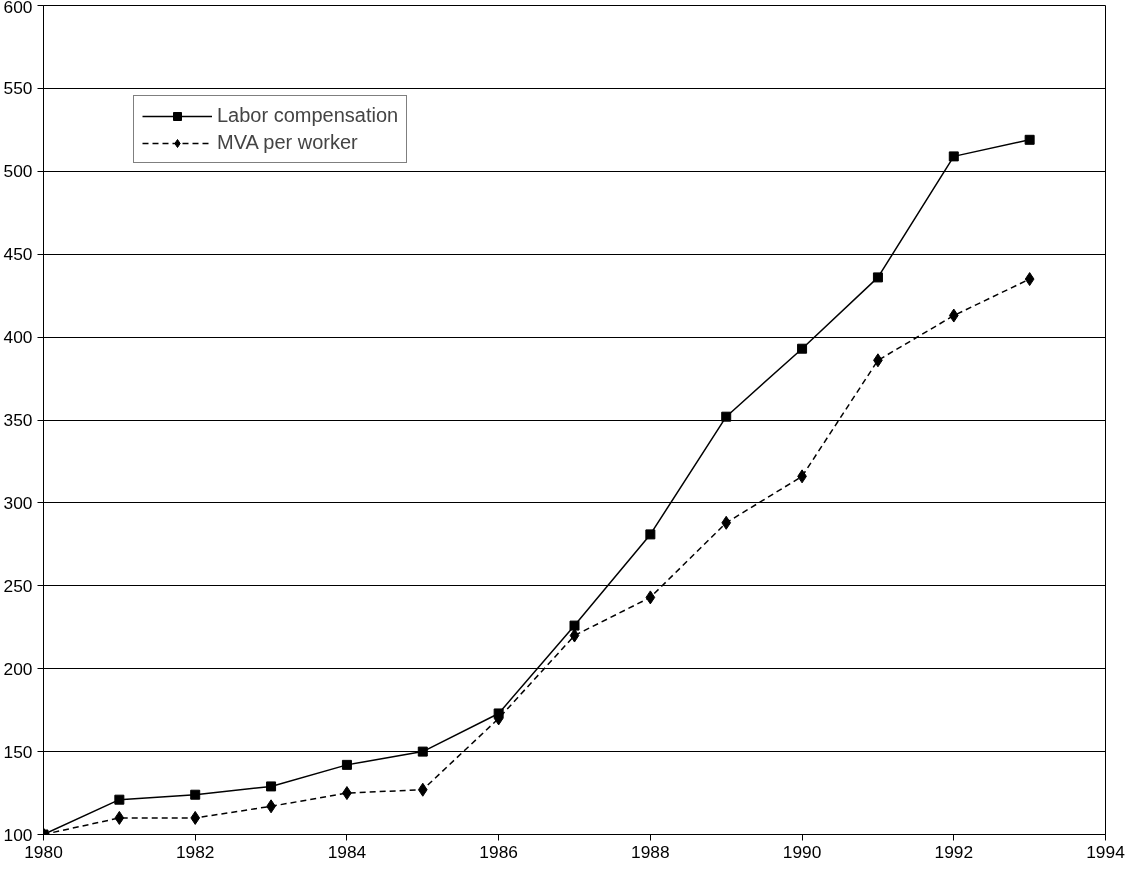  I want to click on x-tick-label: 1988, so click(650, 851).